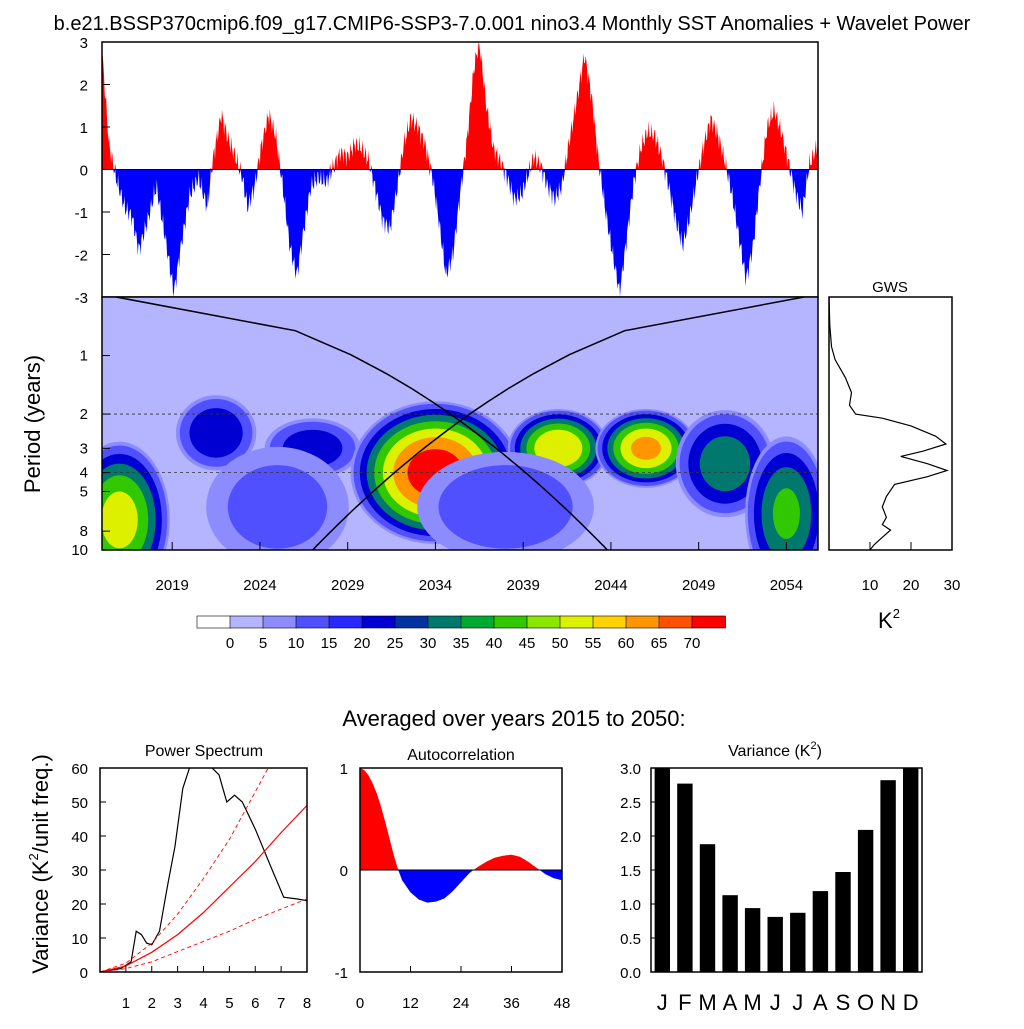 This screenshot has width=1024, height=1029. Describe the element at coordinates (593, 643) in the screenshot. I see `colorbar-label: 55` at that location.